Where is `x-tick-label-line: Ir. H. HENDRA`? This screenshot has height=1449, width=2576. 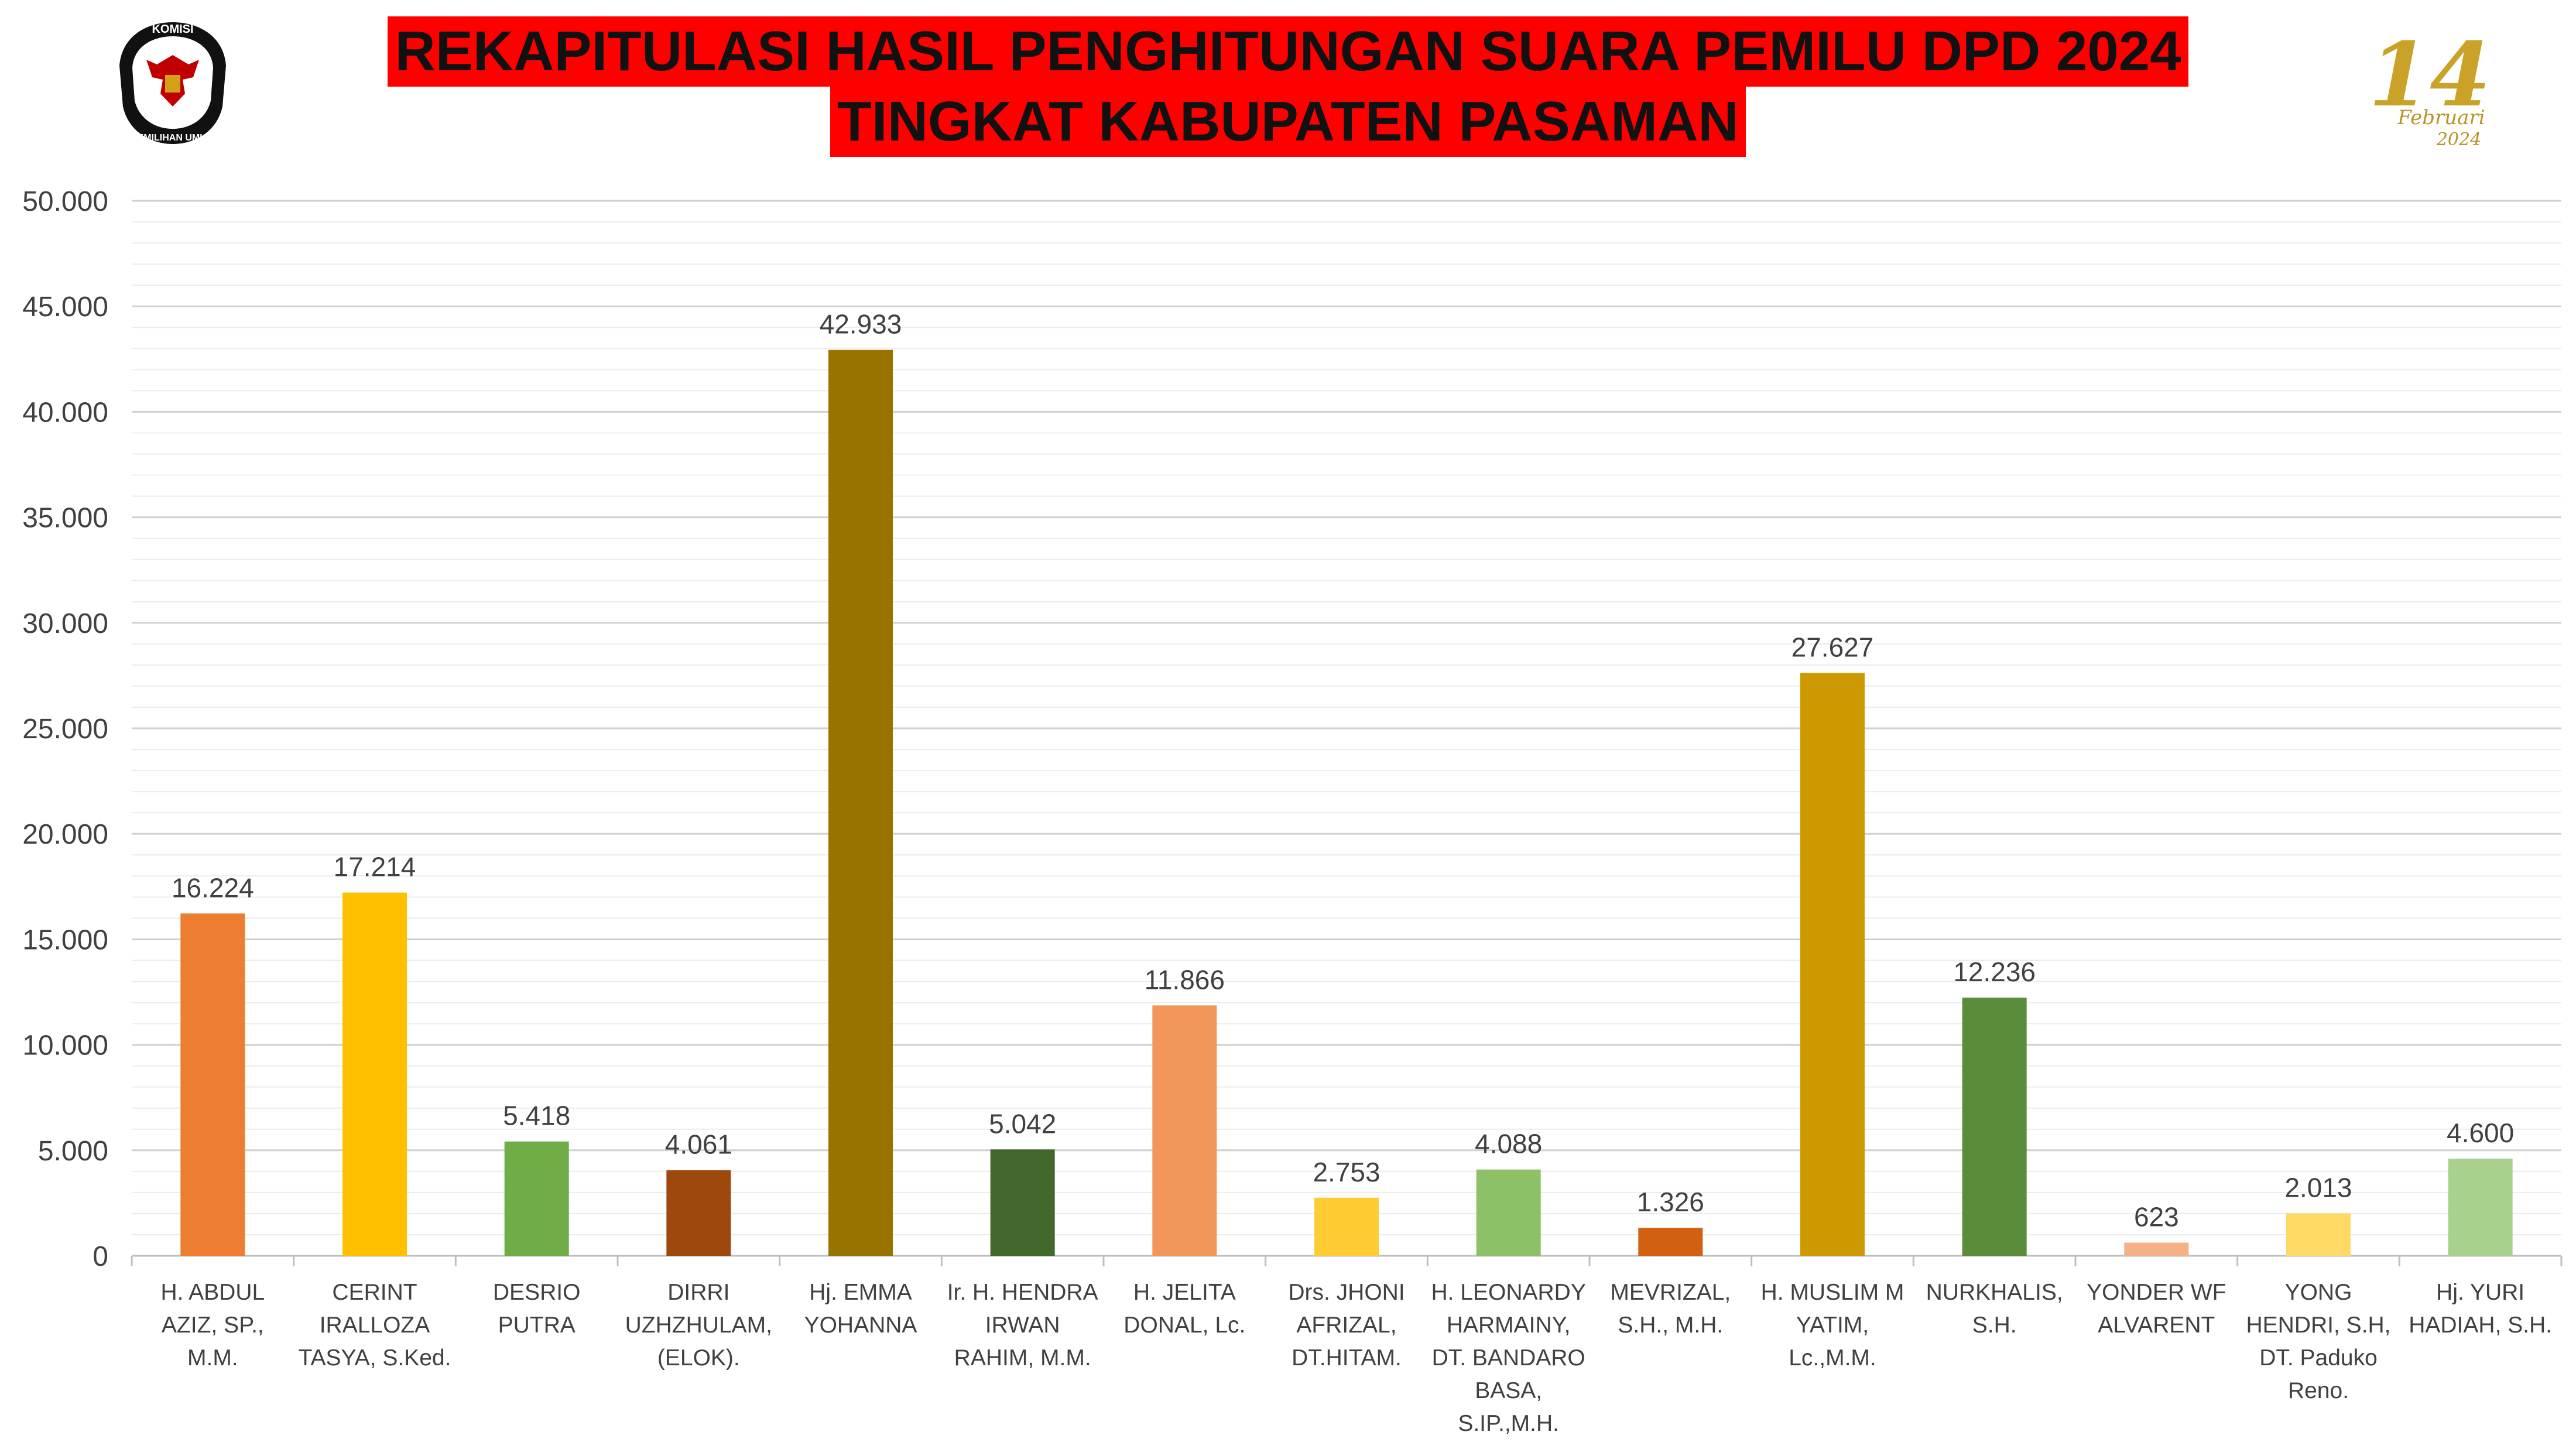
x-tick-label-line: Ir. H. HENDRA is located at coordinates (1022, 1292).